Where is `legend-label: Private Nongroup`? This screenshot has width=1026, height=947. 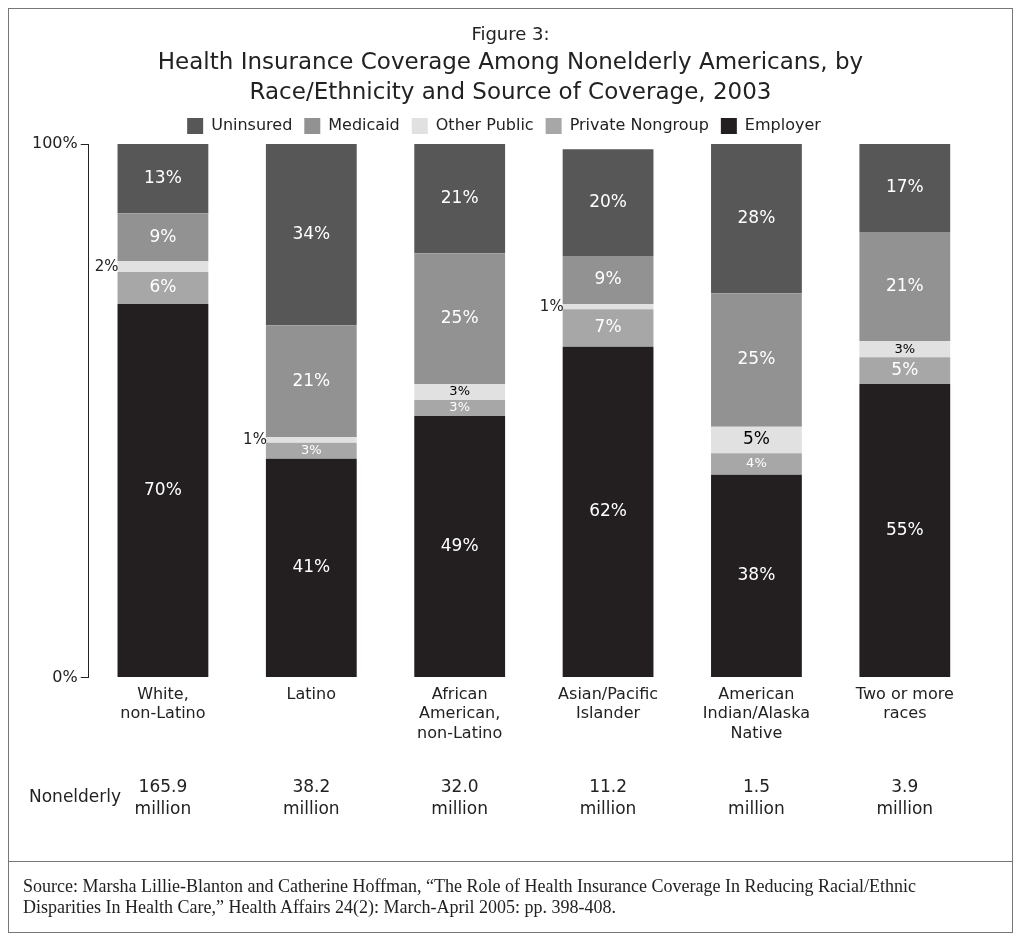
legend-label: Private Nongroup is located at coordinates (639, 125).